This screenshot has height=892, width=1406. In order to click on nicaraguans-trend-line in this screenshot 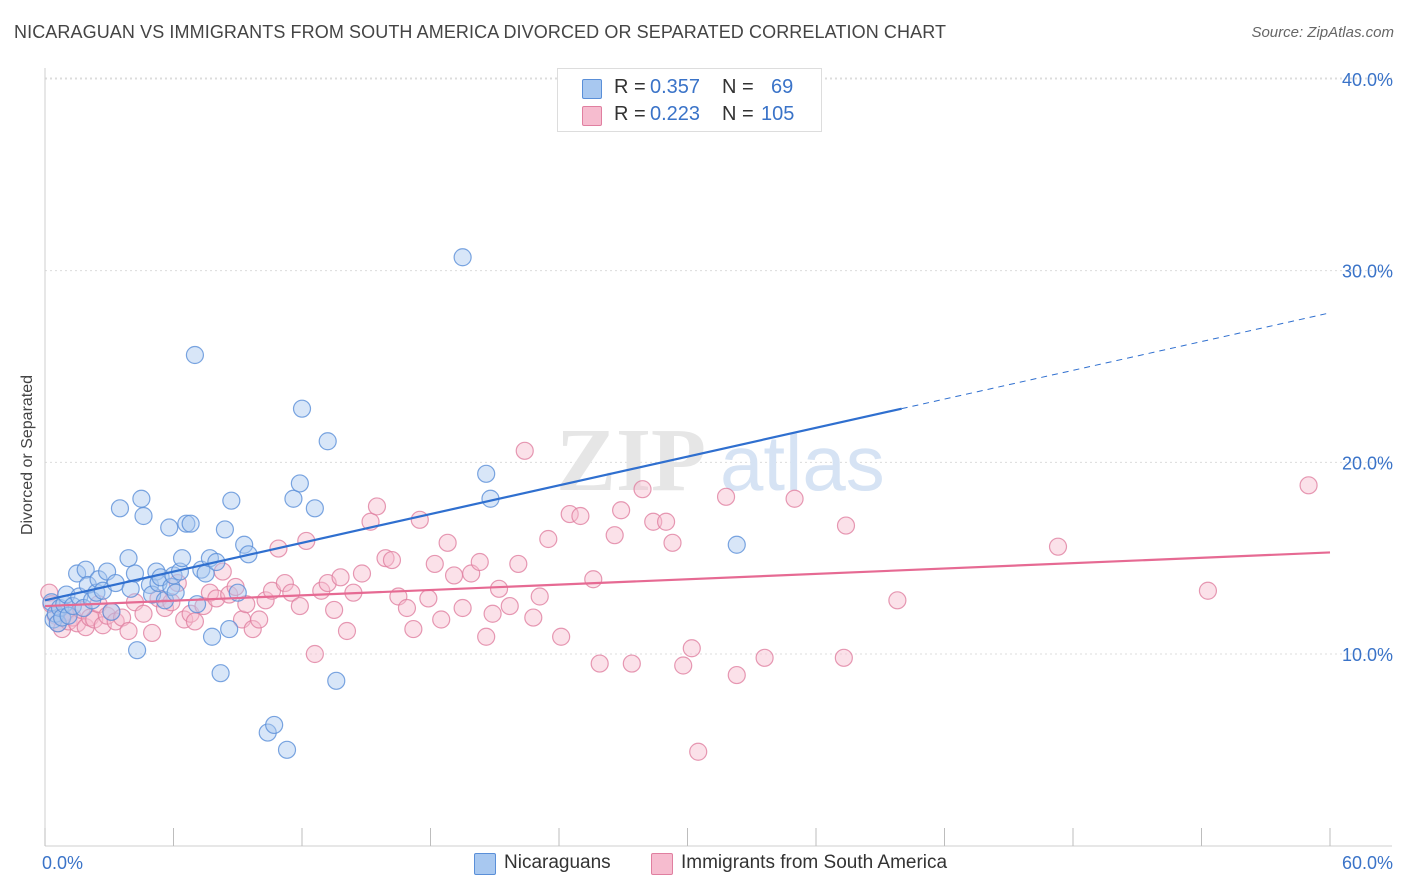, I will do `click(473, 504)`.